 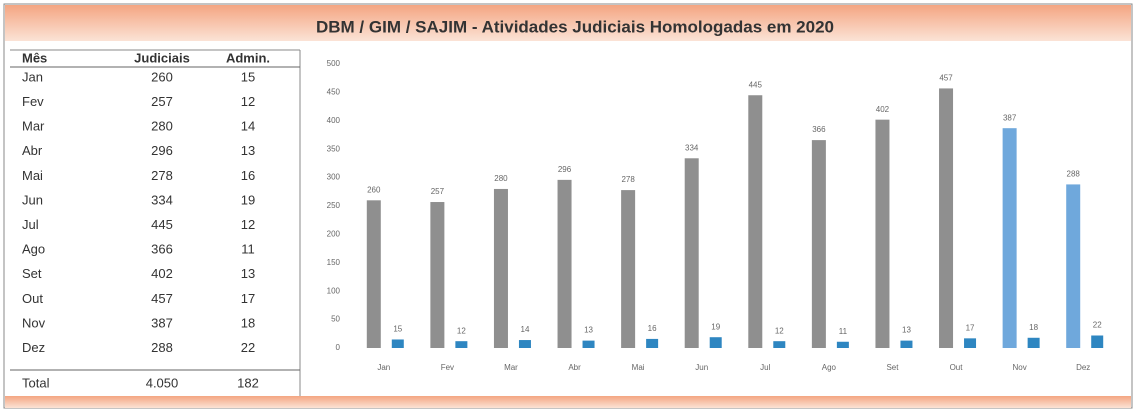 What do you see at coordinates (397, 329) in the screenshot?
I see `data-label: 15` at bounding box center [397, 329].